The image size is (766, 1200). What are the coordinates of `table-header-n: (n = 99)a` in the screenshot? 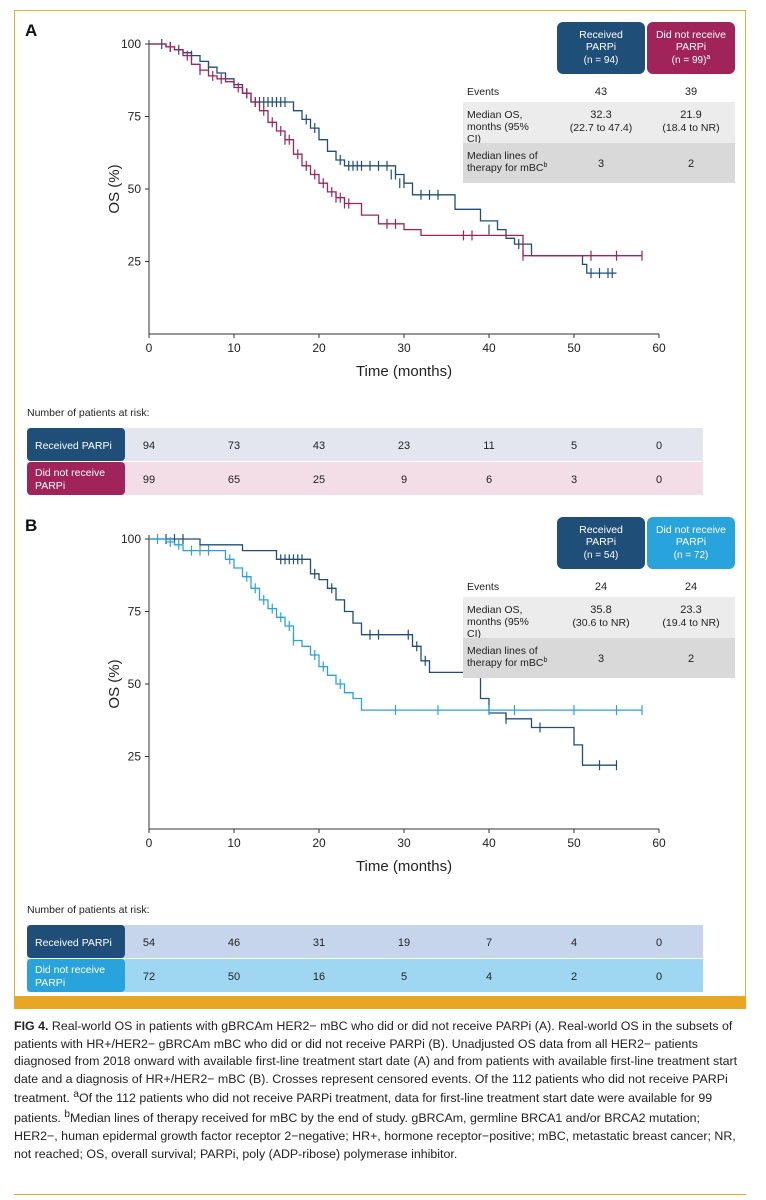 It's located at (691, 60).